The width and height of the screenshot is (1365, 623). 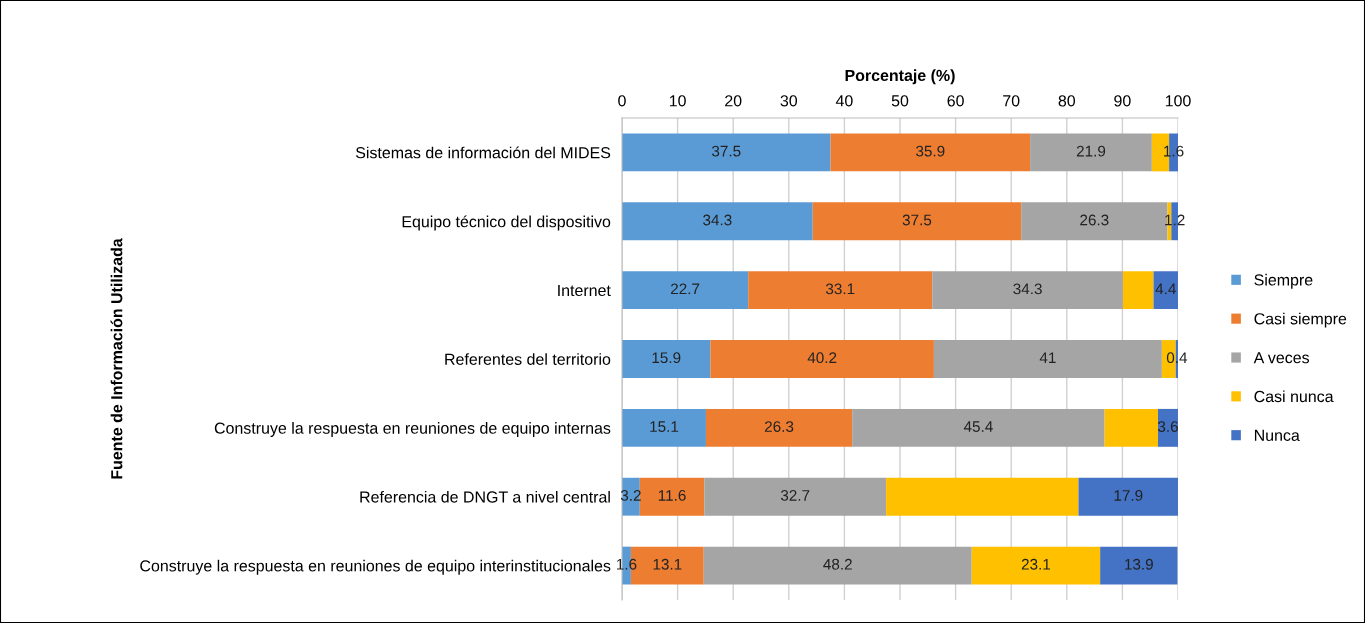 I want to click on data-label: 33.1, so click(x=840, y=289).